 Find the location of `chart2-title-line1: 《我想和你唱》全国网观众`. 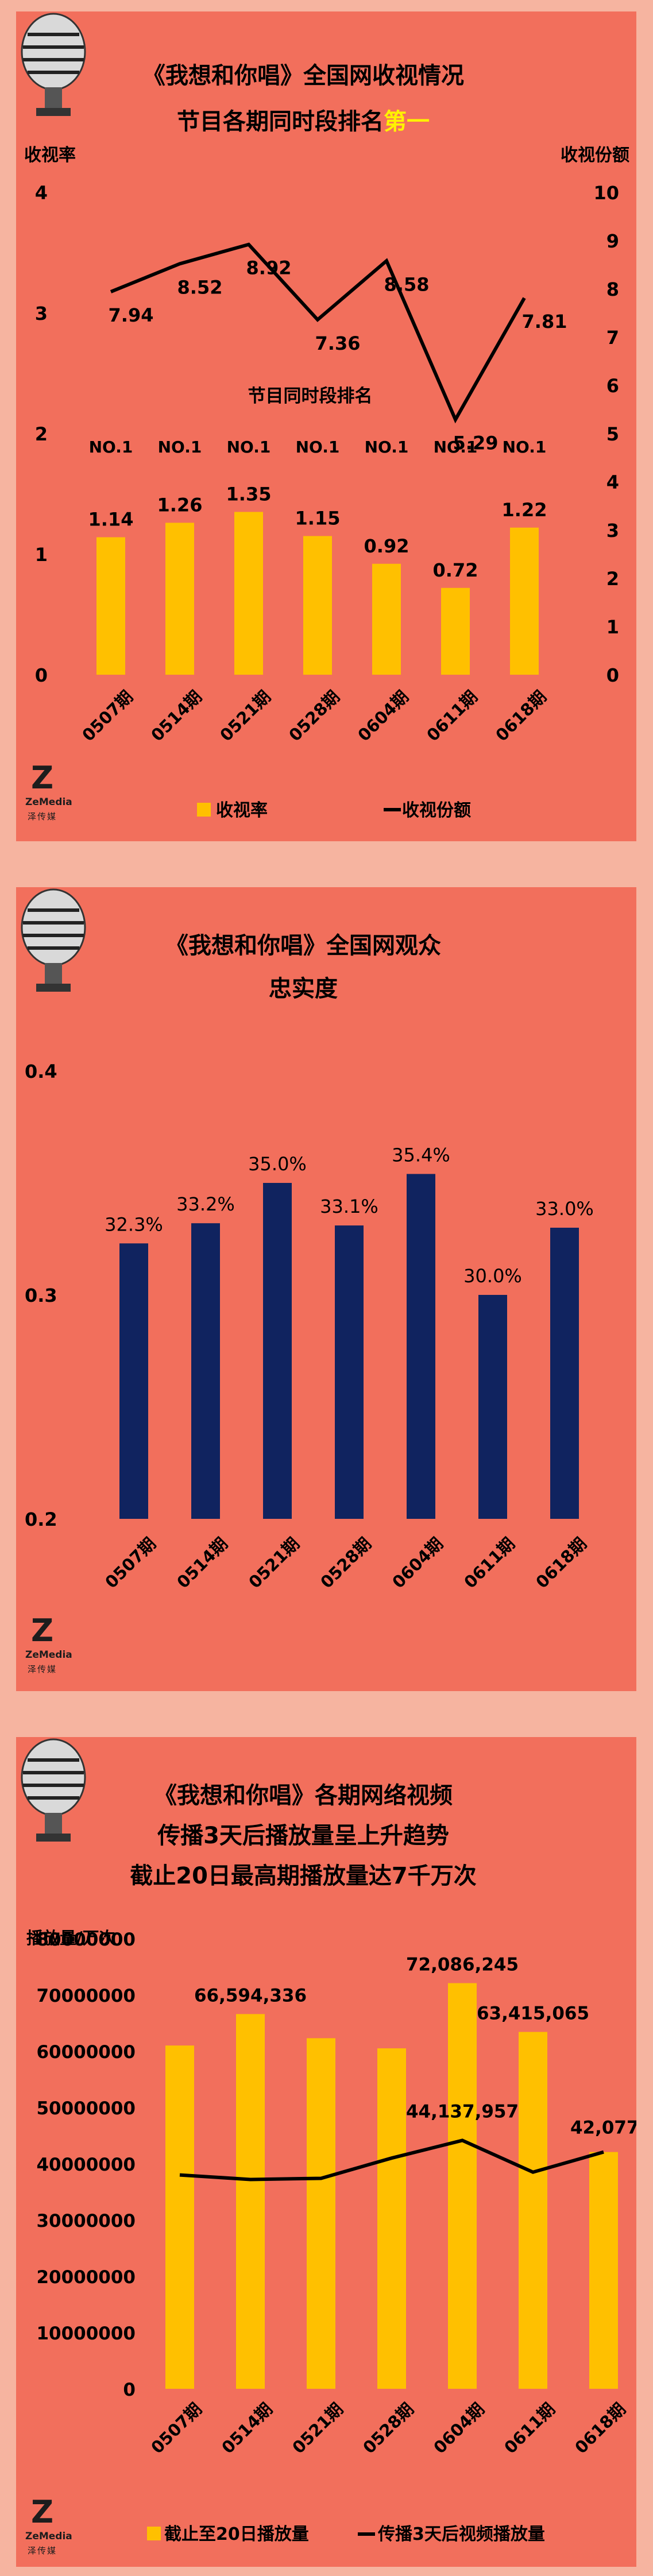

chart2-title-line1: 《我想和你唱》全国网观众 is located at coordinates (303, 946).